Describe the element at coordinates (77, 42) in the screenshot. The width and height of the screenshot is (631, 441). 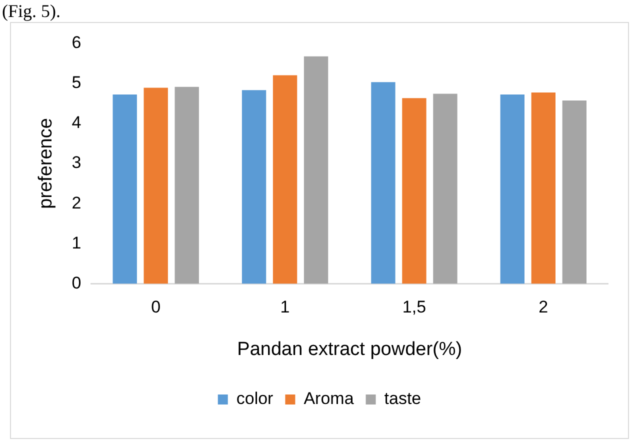
I see `y-tick-label: 6` at that location.